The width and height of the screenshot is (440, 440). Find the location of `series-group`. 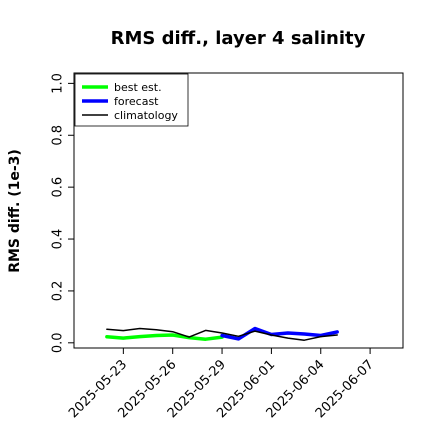

series-group is located at coordinates (222, 333).